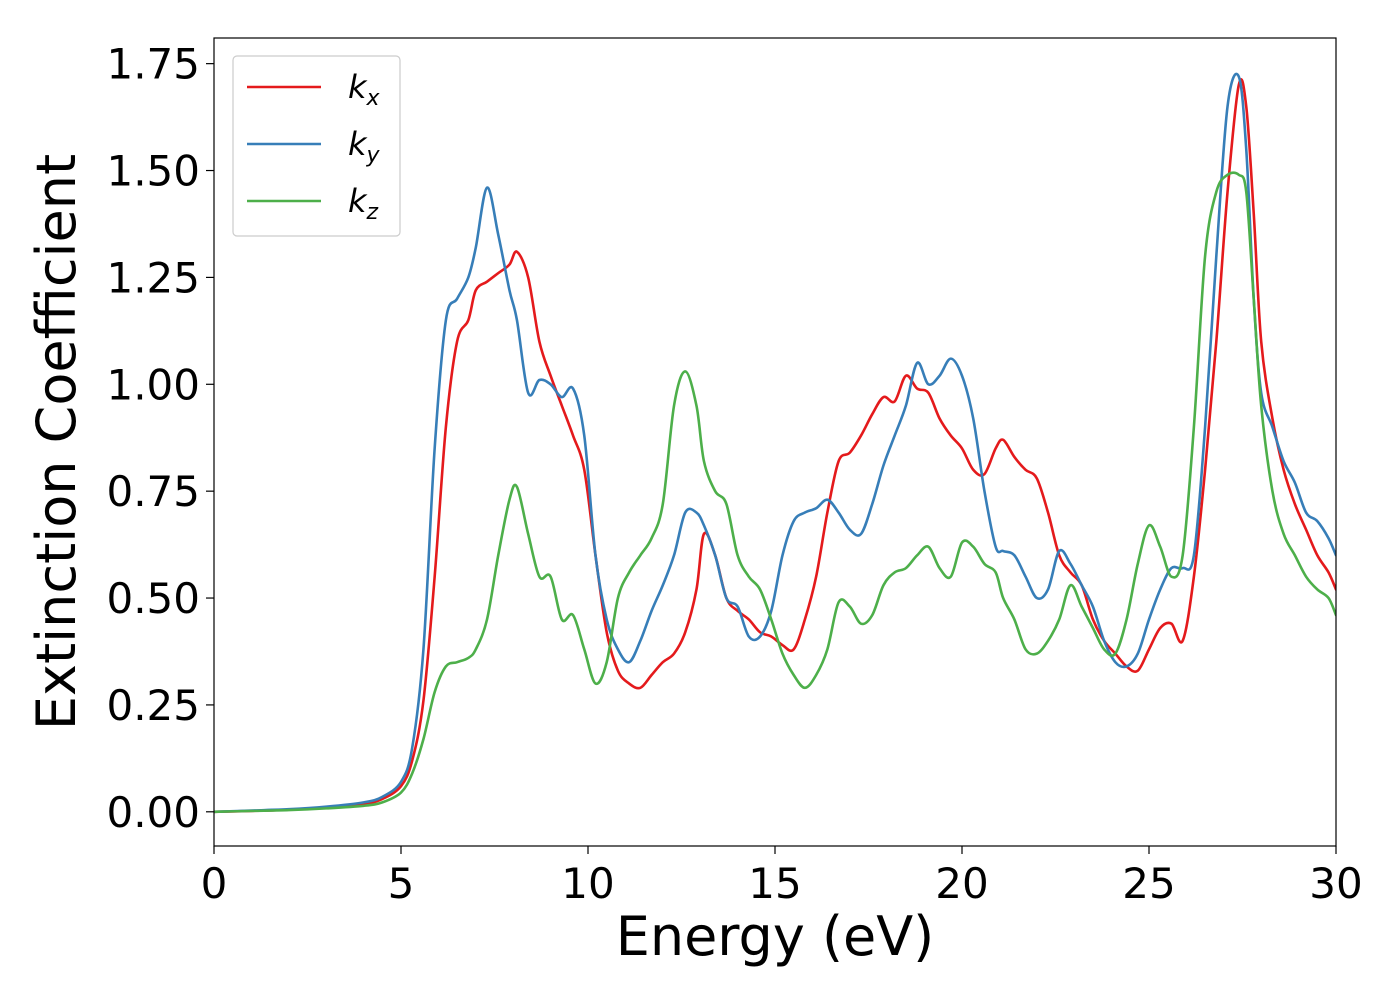 The height and width of the screenshot is (1000, 1400). I want to click on x-axis: 0 5 10 15 20 25 30, so click(782, 877).